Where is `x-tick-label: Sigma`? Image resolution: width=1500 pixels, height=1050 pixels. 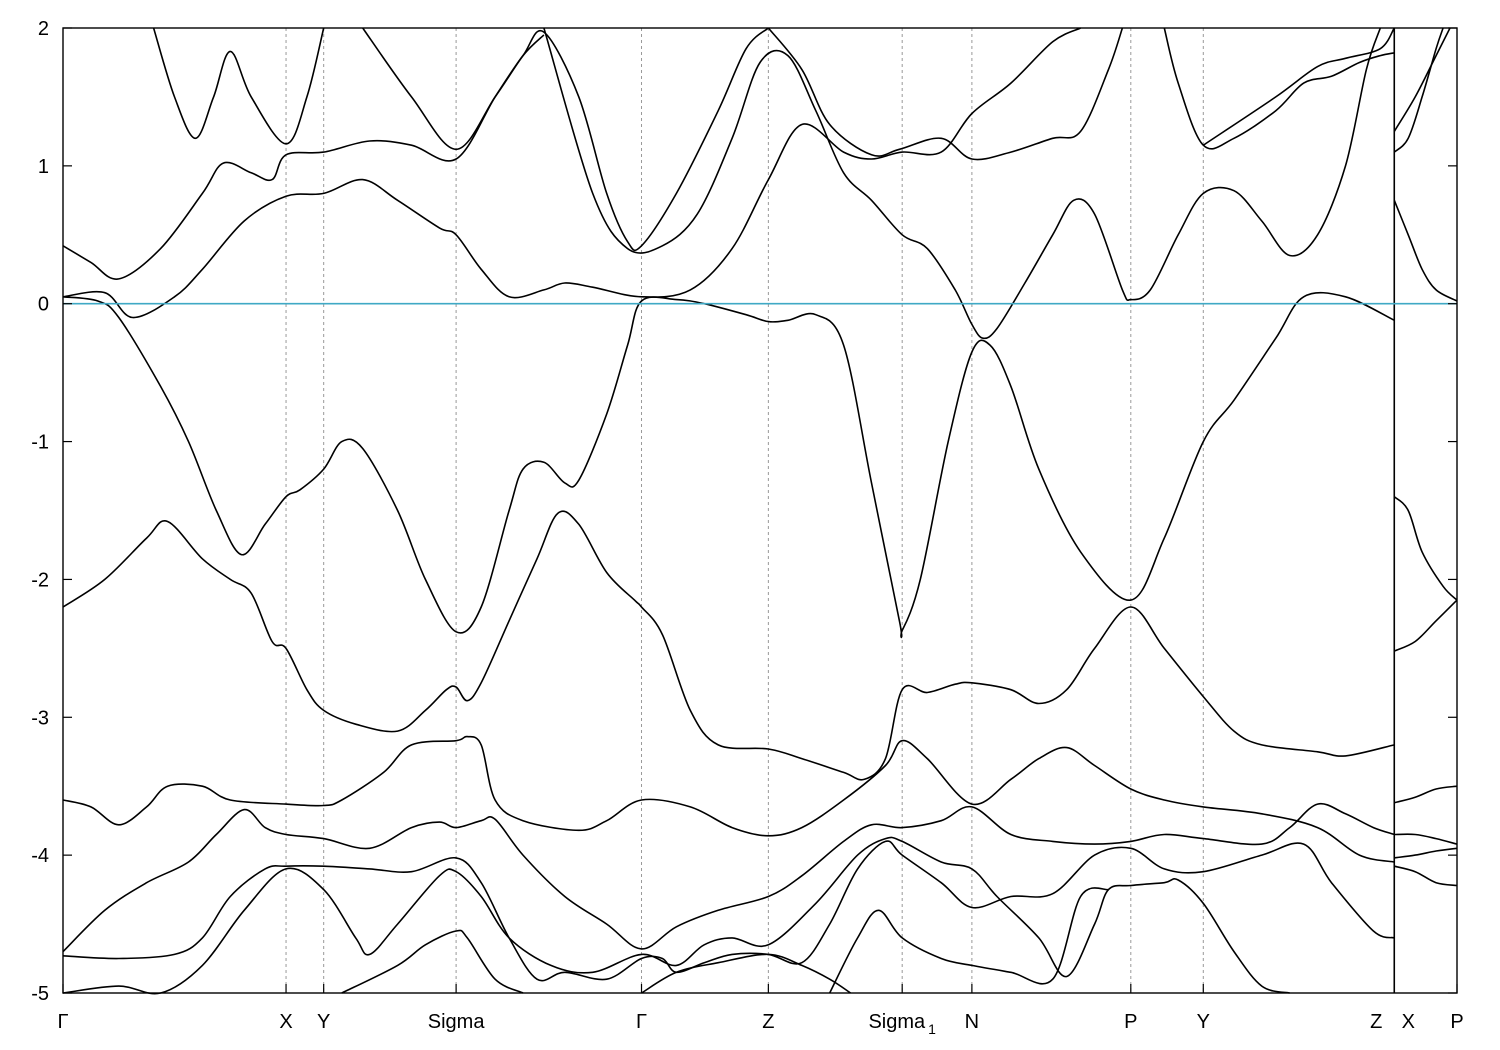
x-tick-label: Sigma is located at coordinates (457, 1022).